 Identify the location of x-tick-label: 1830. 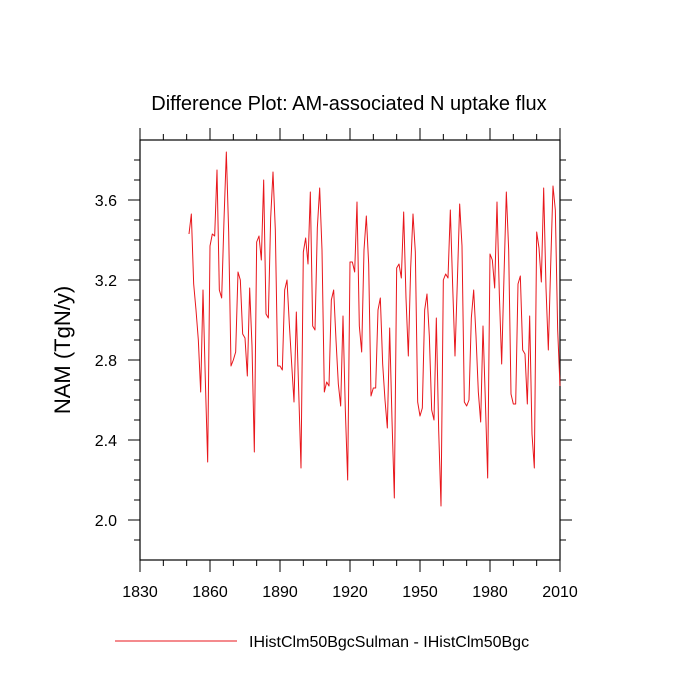
(140, 592).